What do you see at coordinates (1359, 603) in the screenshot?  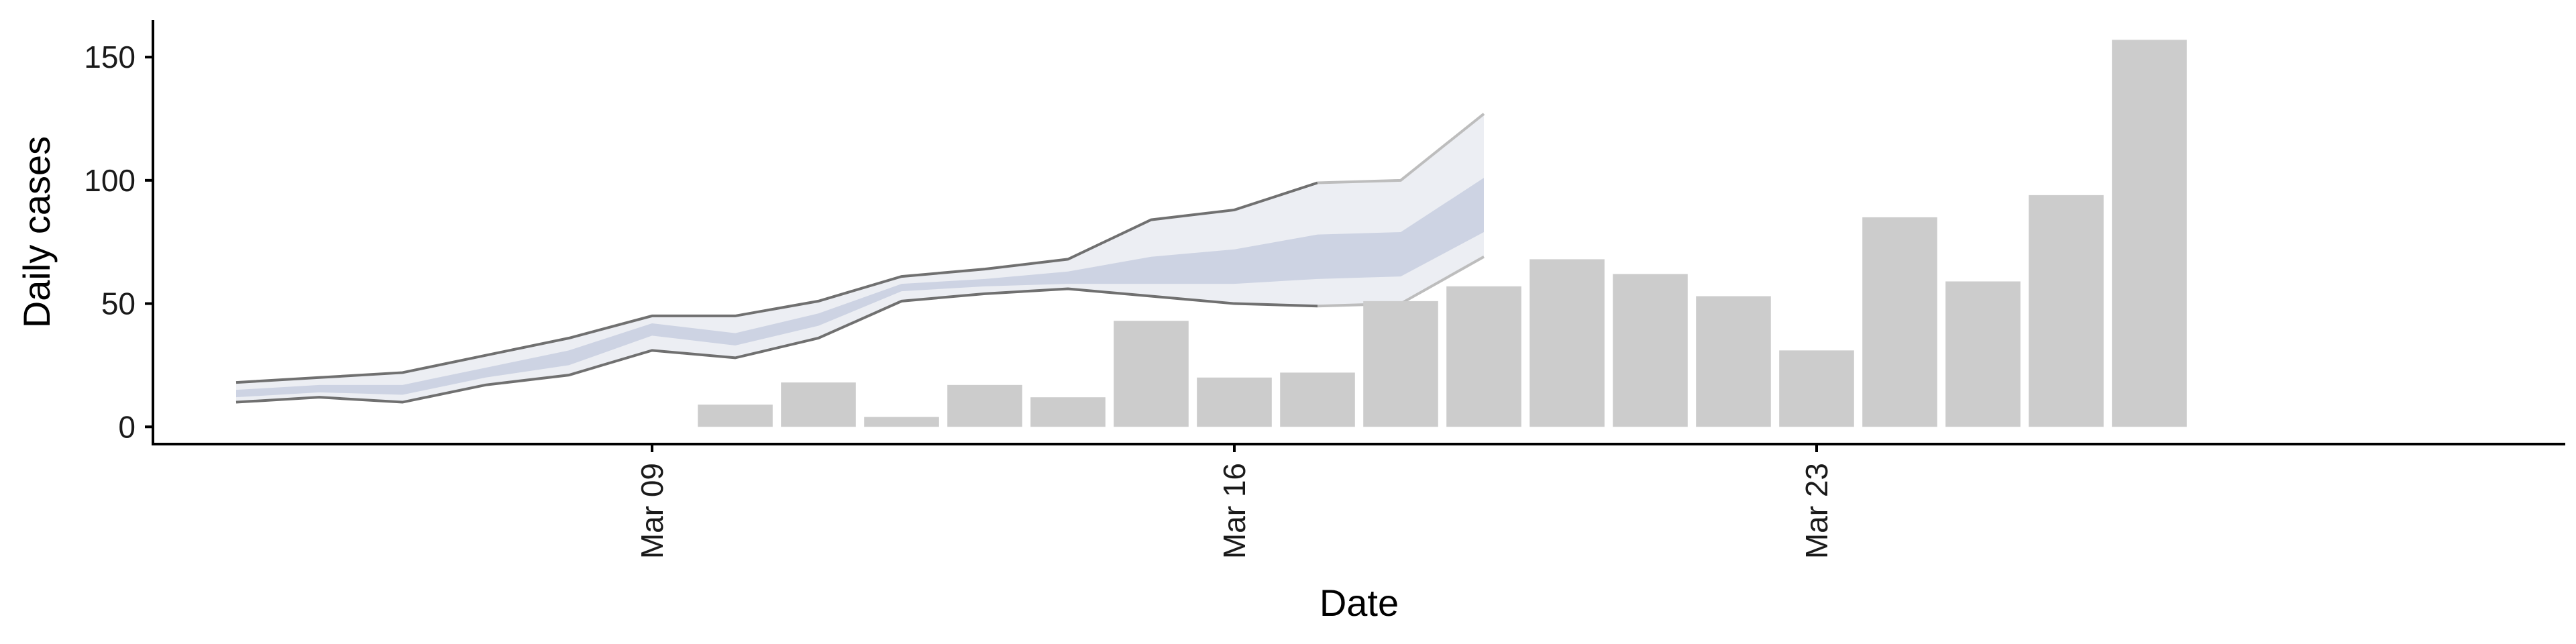 I see `x-axis-title: Date` at bounding box center [1359, 603].